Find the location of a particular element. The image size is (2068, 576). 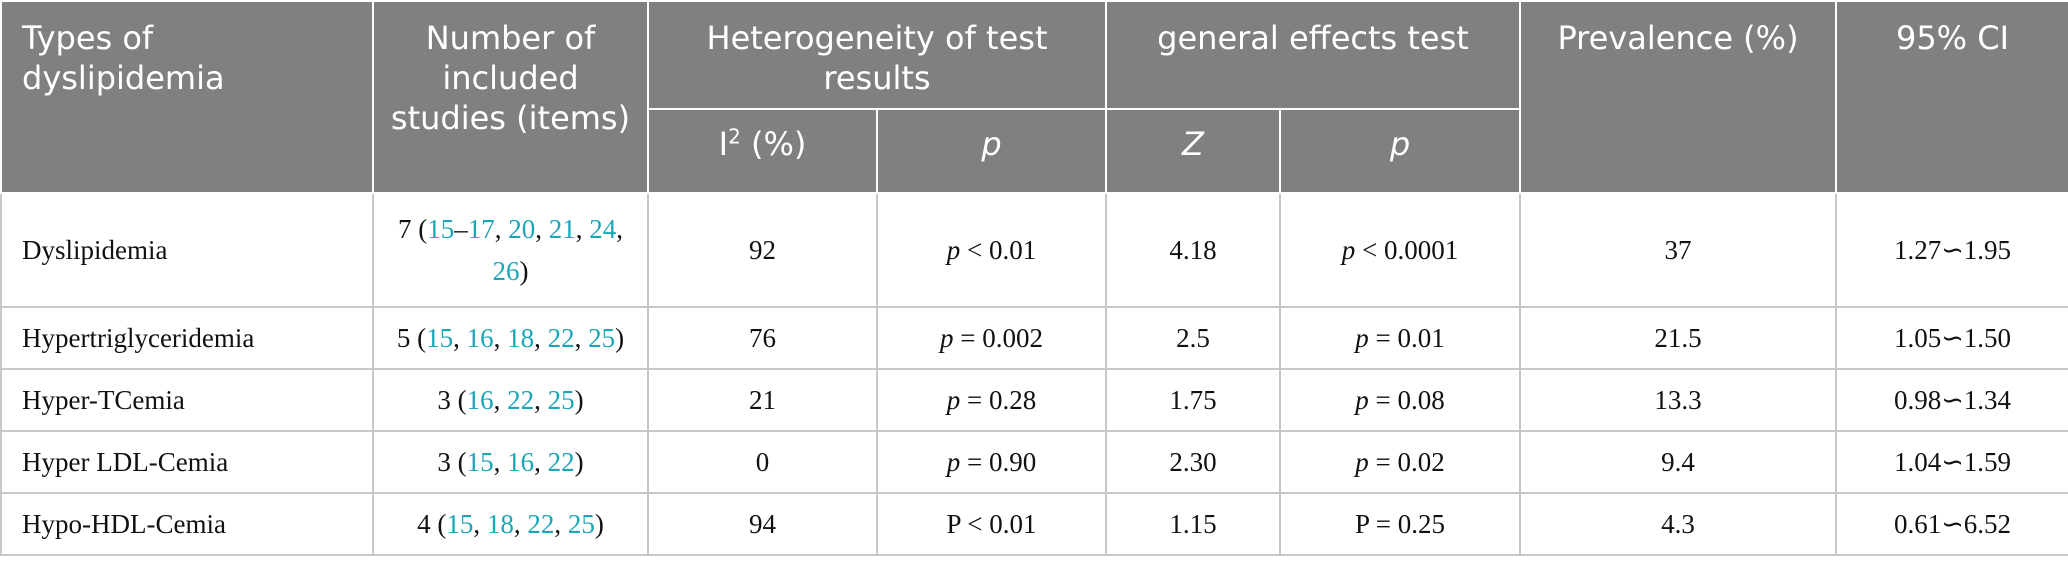

cell-studies: 5 (15, 16, 18, 22, 25) is located at coordinates (510, 338).